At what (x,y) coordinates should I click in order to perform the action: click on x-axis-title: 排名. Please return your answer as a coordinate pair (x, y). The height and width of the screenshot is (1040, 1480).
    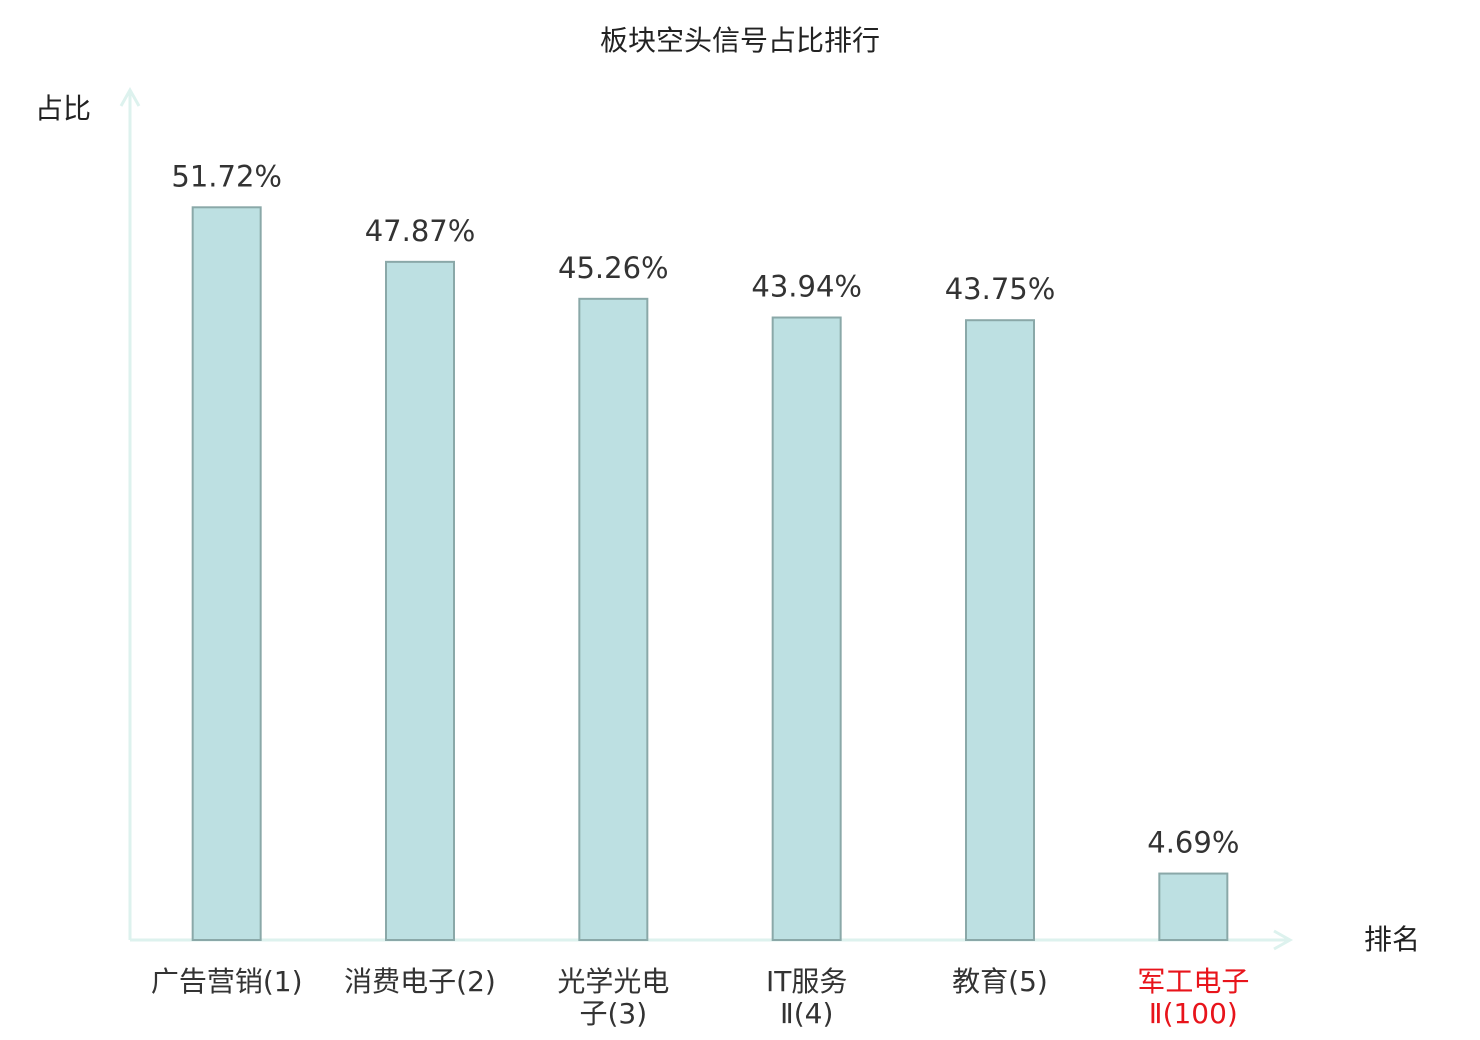
    Looking at the image, I should click on (1392, 939).